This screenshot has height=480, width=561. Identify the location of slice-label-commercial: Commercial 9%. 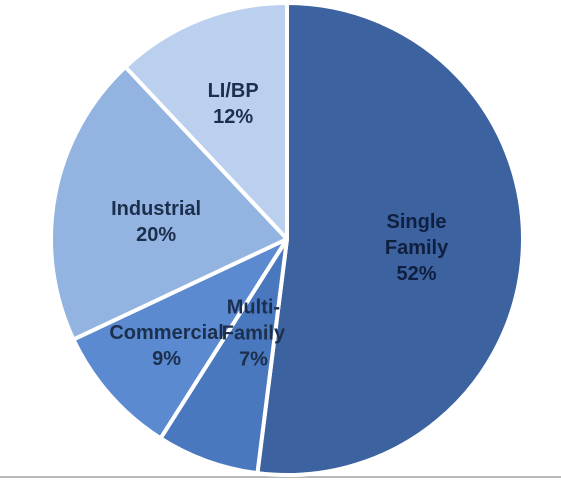
(166, 346).